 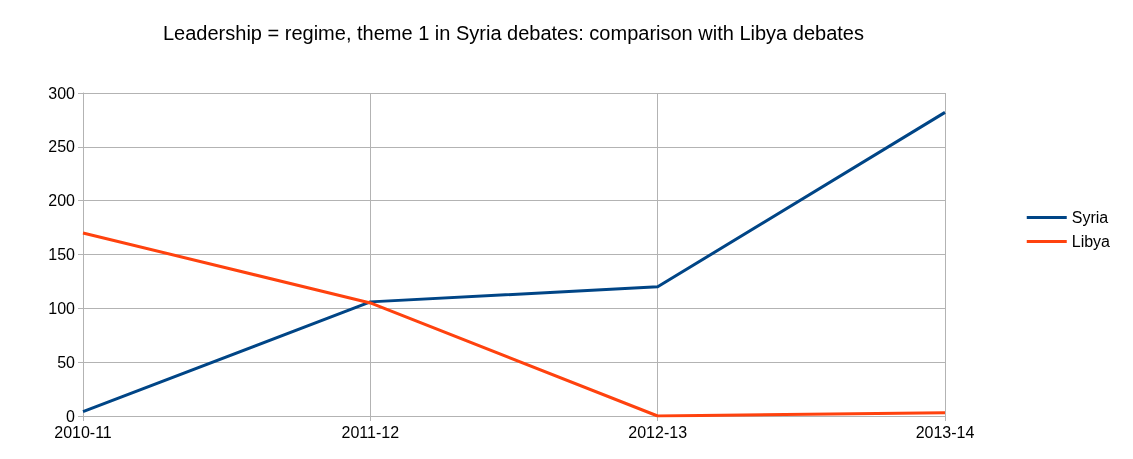 I want to click on x-tick-label: 2011-12, so click(x=370, y=432).